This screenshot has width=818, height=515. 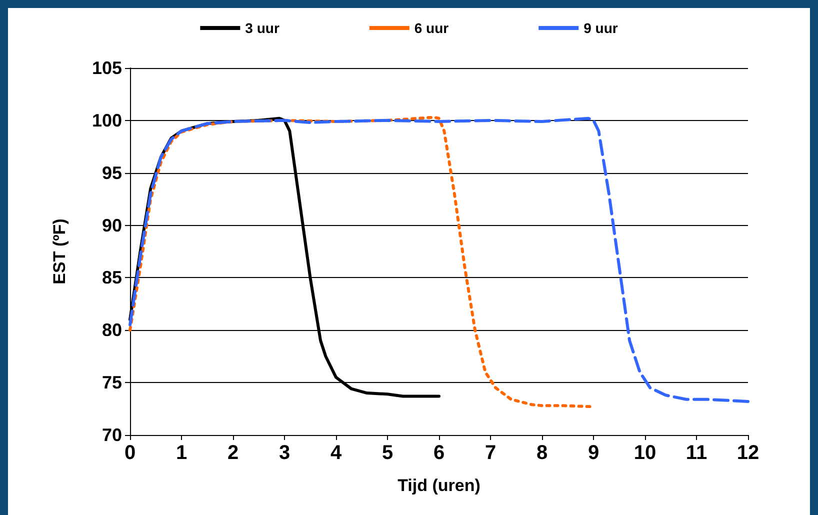 I want to click on y-tick-label: 85, so click(x=112, y=278).